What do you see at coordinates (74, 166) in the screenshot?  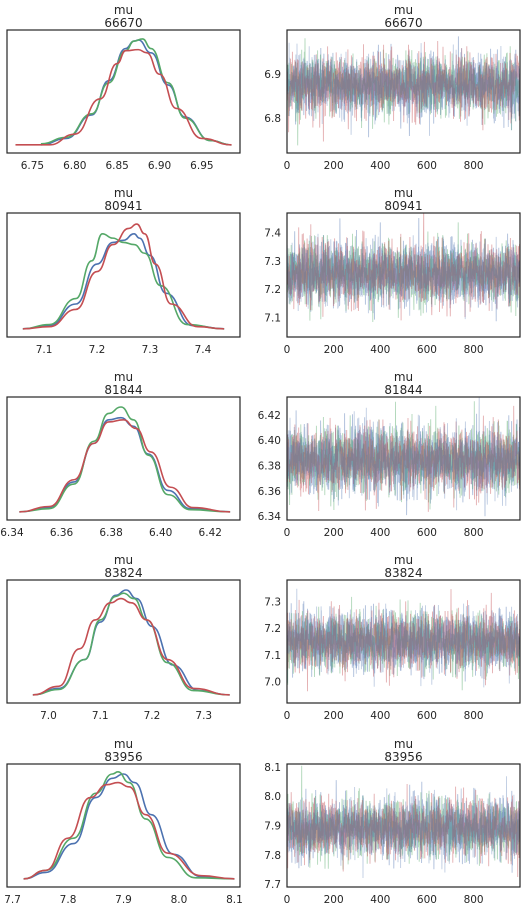 I see `x-tick-label: 6.80` at bounding box center [74, 166].